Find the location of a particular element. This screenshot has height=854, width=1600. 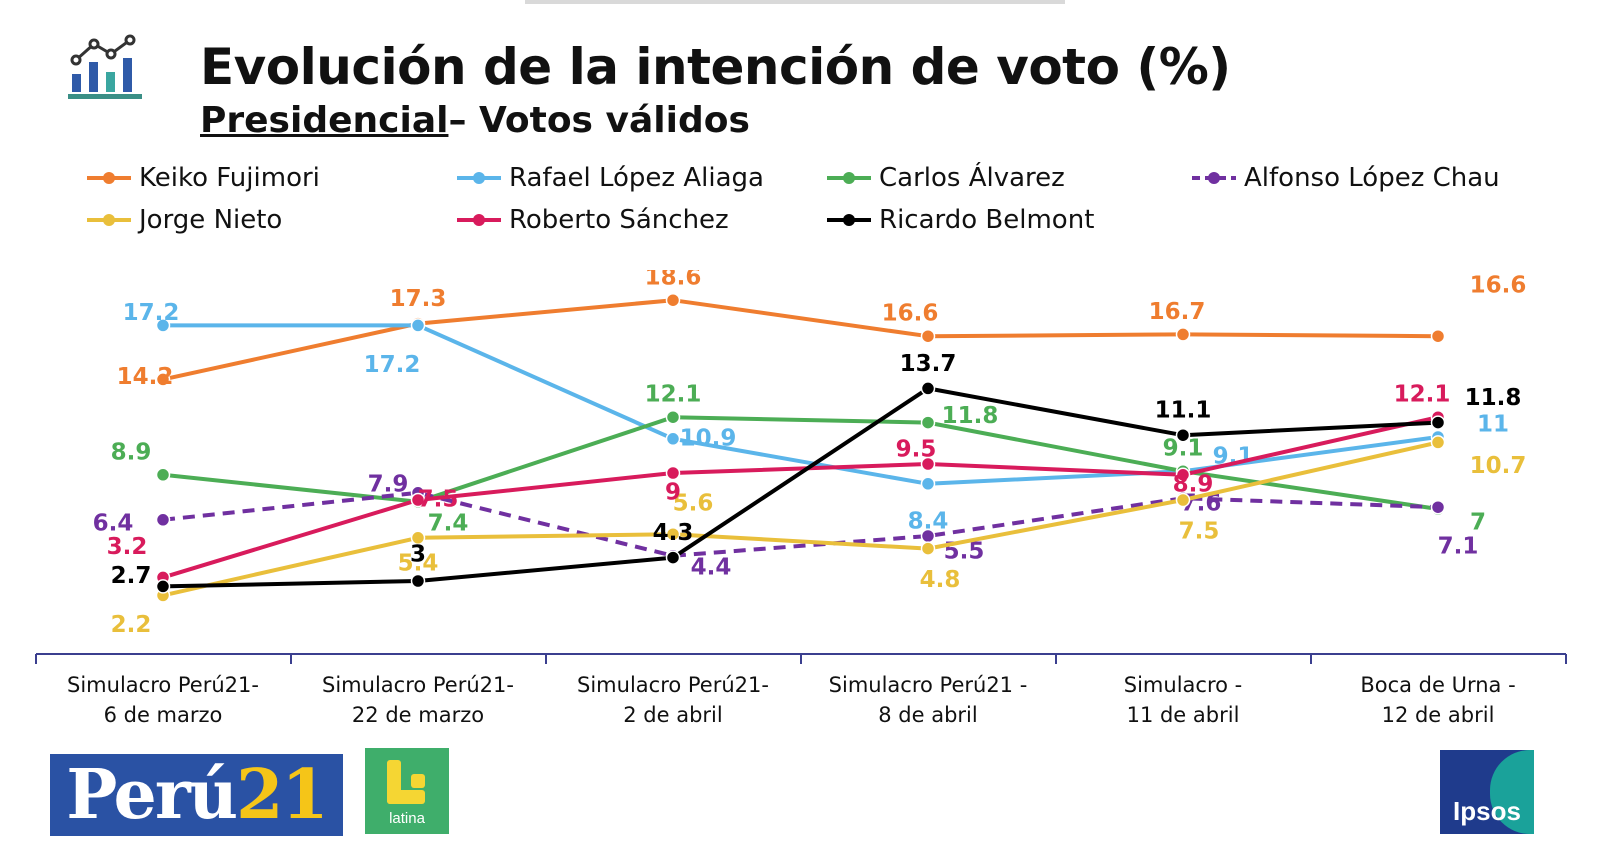

ipsos-logo-text: Ipsos is located at coordinates (1487, 811).